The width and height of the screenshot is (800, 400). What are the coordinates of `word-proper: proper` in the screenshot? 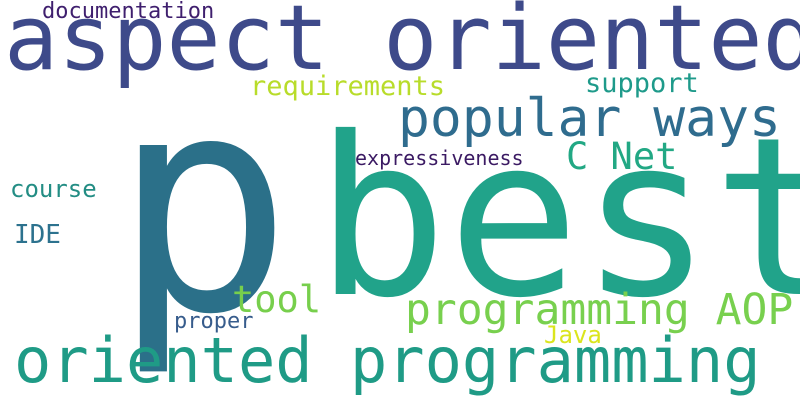 It's located at (214, 321).